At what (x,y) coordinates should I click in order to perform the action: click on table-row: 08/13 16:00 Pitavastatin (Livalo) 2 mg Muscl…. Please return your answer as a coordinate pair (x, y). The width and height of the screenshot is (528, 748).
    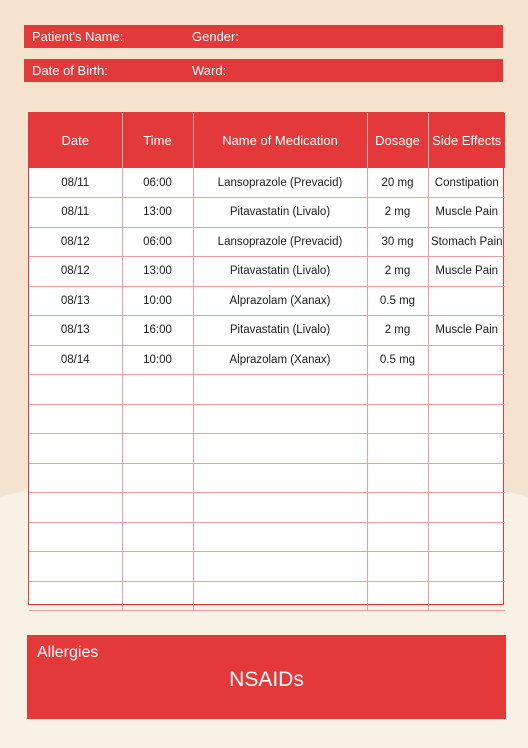
    Looking at the image, I should click on (267, 330).